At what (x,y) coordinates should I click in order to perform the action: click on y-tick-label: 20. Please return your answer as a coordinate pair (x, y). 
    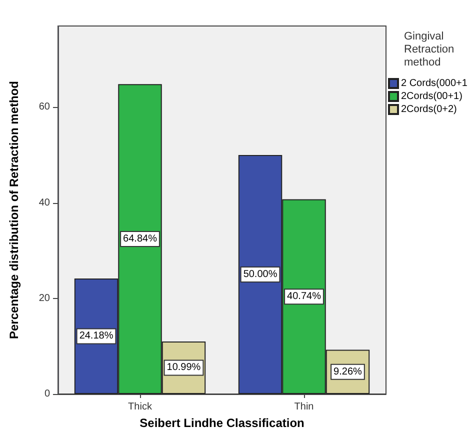
    Looking at the image, I should click on (44, 298).